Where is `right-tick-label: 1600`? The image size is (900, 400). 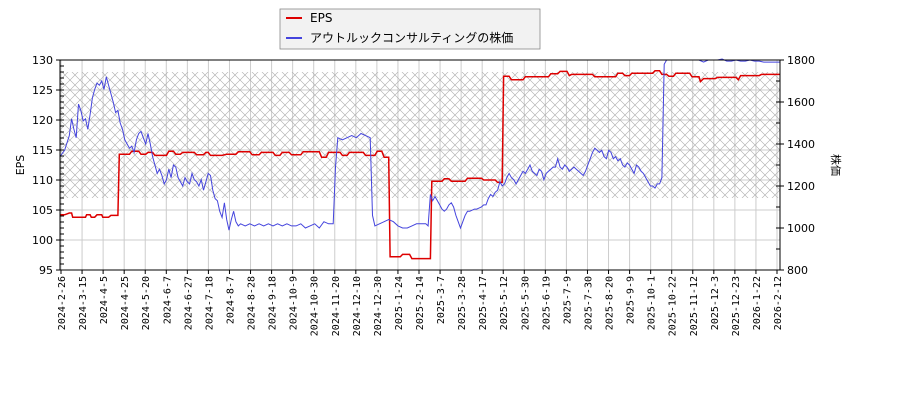 right-tick-label: 1600 is located at coordinates (801, 102).